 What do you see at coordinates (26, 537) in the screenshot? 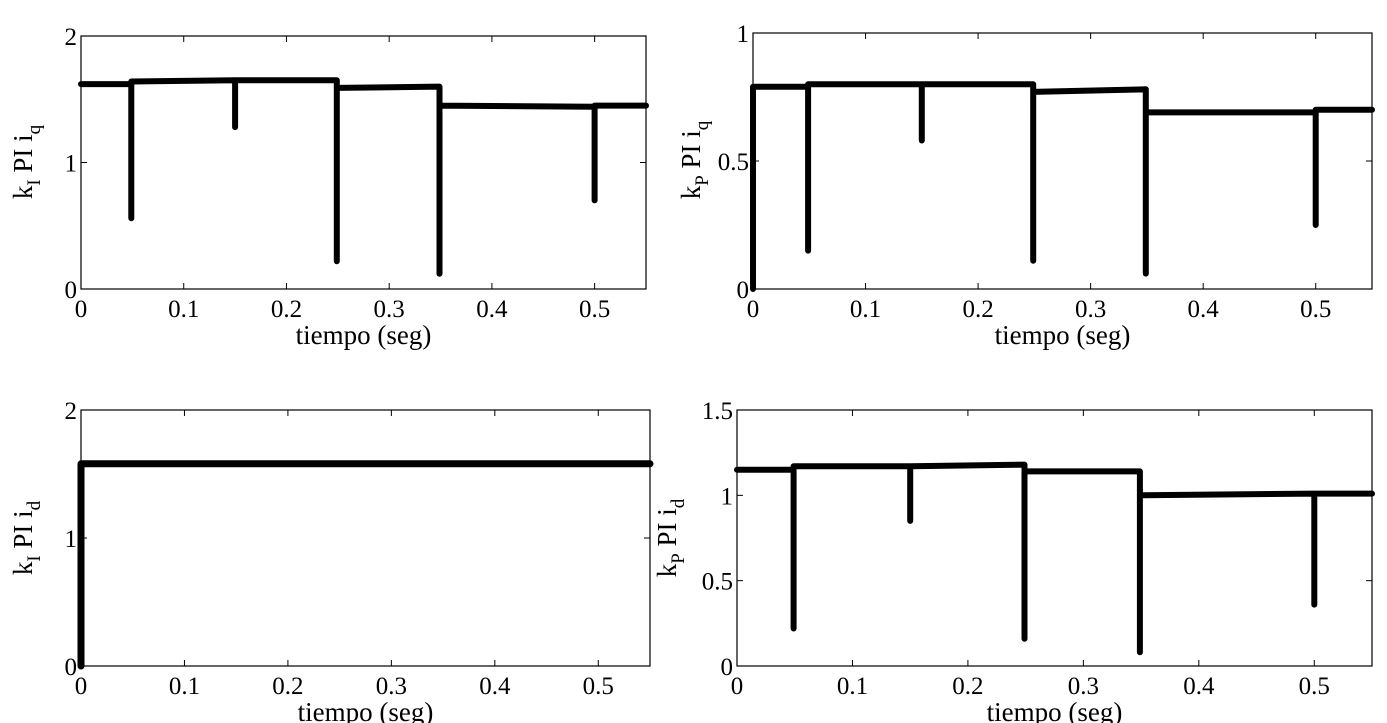
I see `y-axis-label: kI PI id` at bounding box center [26, 537].